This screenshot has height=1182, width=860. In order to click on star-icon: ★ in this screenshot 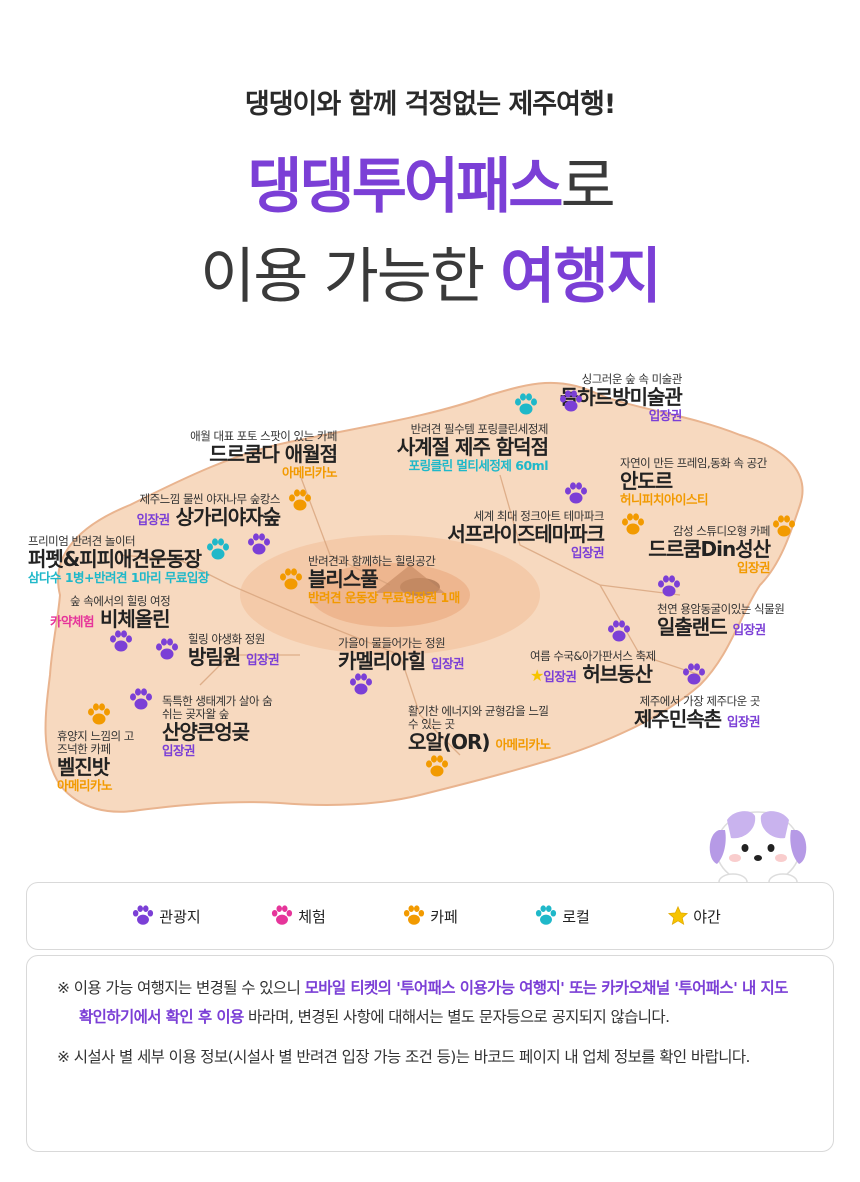, I will do `click(537, 676)`.